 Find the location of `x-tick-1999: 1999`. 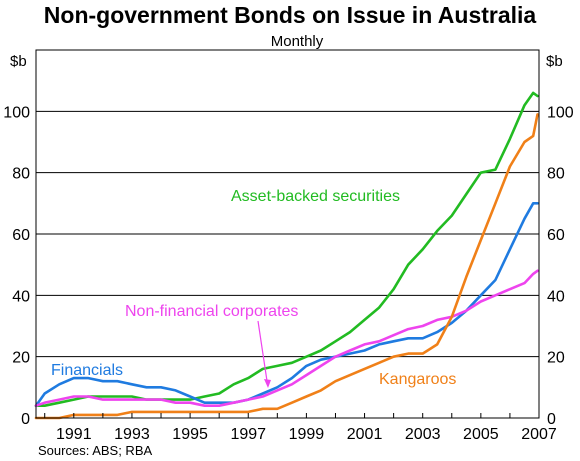

x-tick-1999: 1999 is located at coordinates (307, 434).